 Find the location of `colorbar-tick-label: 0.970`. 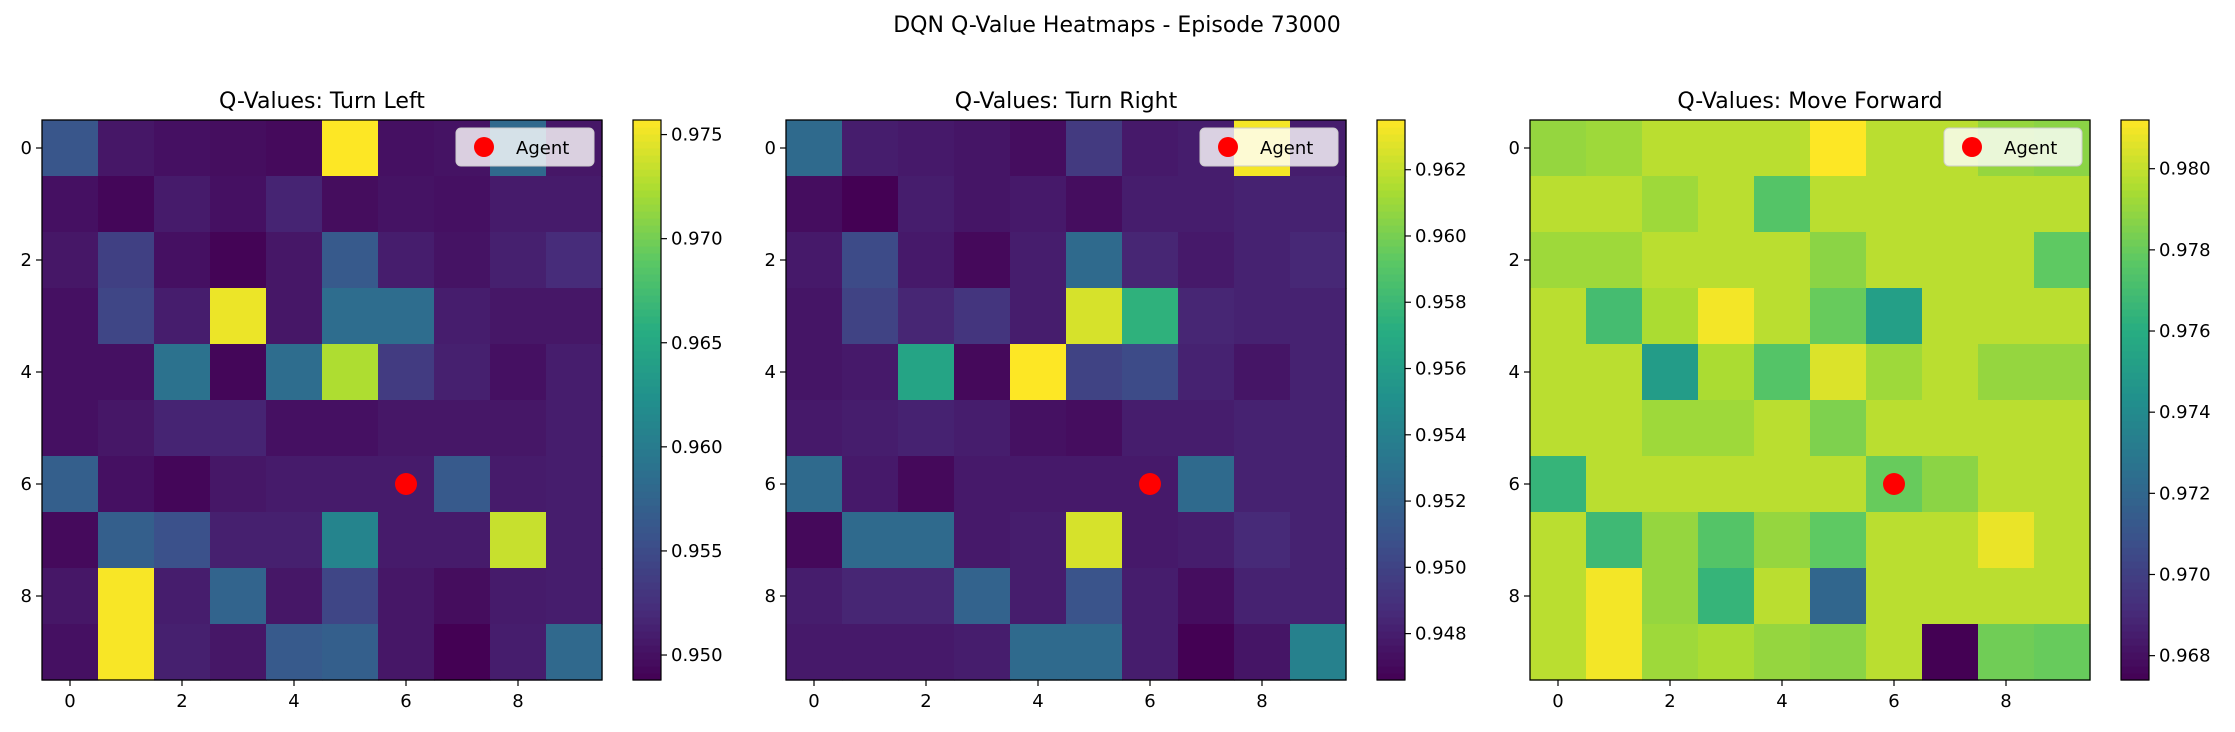

colorbar-tick-label: 0.970 is located at coordinates (697, 239).